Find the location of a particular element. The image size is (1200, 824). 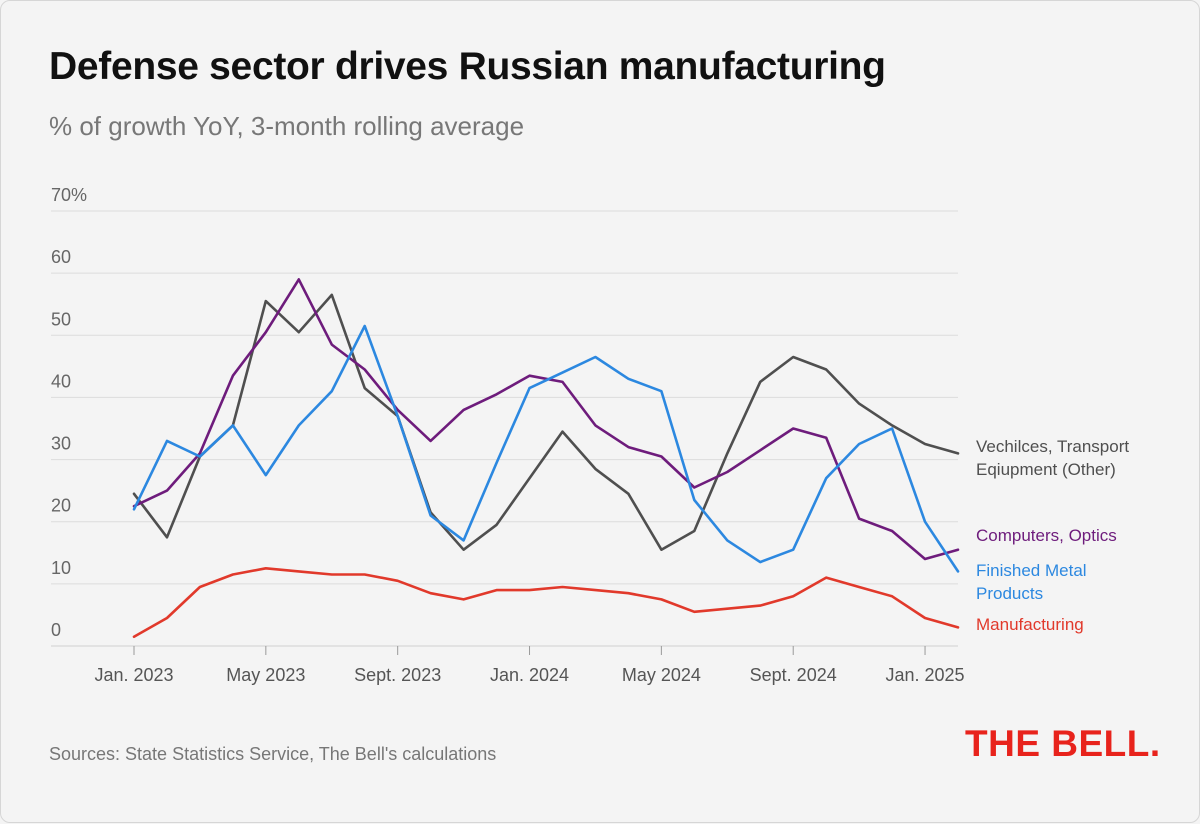

x-tick-label: Jan. 2025 is located at coordinates (925, 675).